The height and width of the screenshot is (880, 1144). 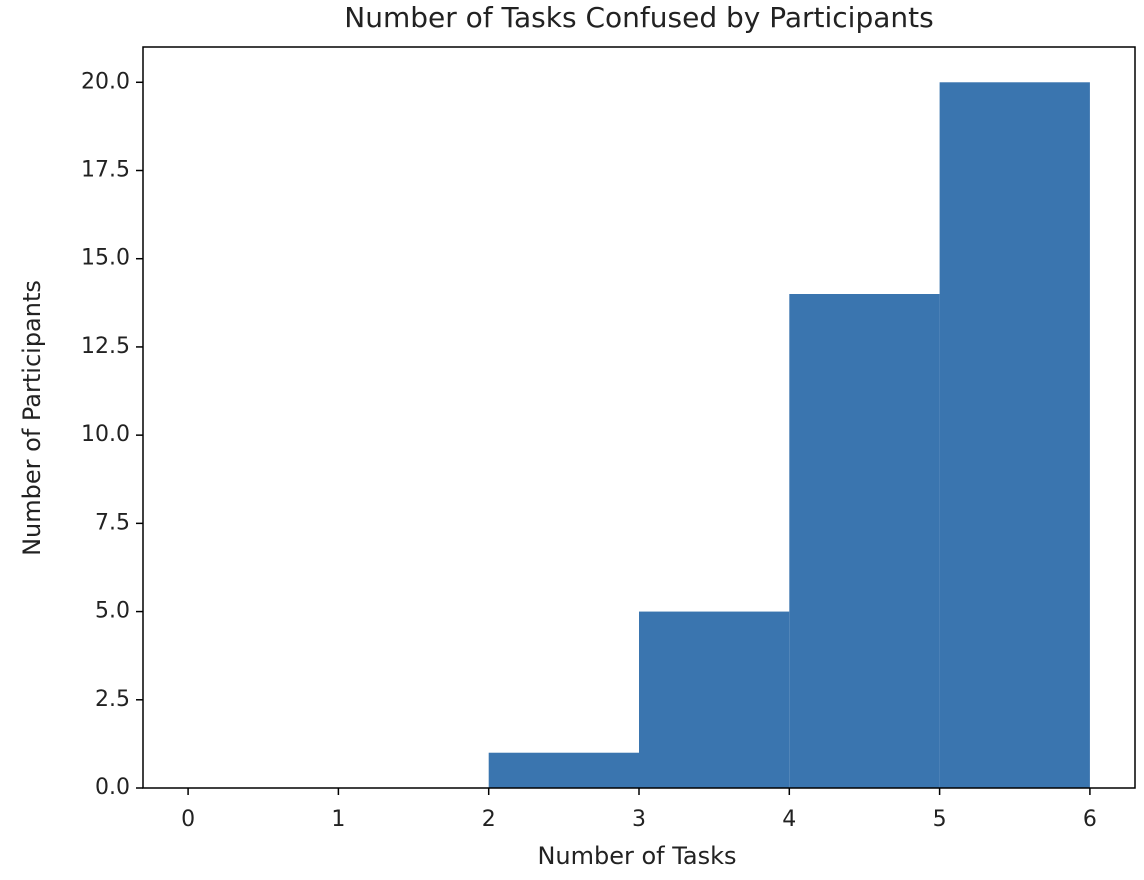 What do you see at coordinates (789, 819) in the screenshot?
I see `x-tick-label: 4` at bounding box center [789, 819].